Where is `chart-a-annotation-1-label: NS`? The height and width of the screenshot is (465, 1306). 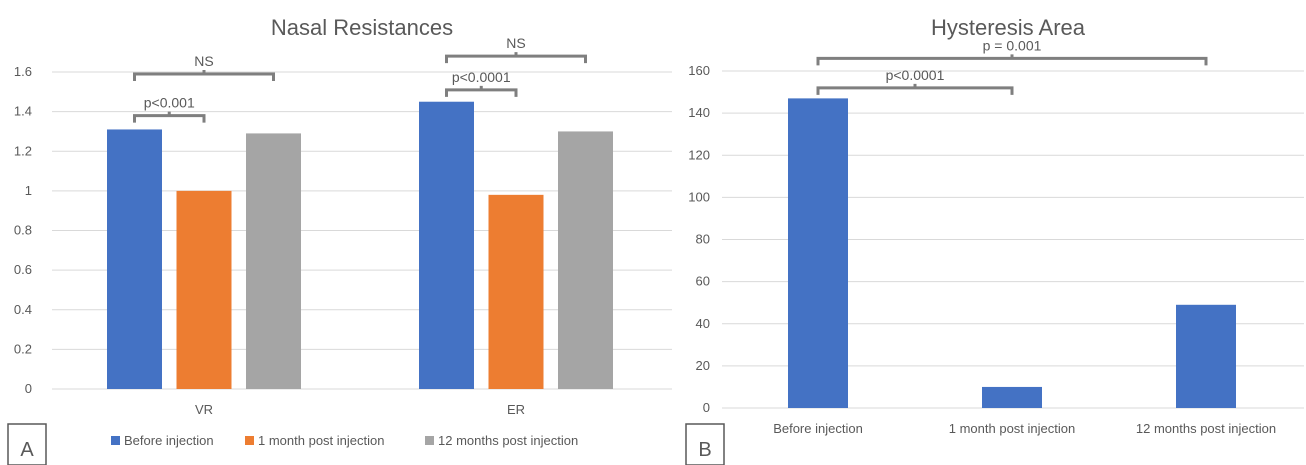
chart-a-annotation-1-label: NS is located at coordinates (203, 61).